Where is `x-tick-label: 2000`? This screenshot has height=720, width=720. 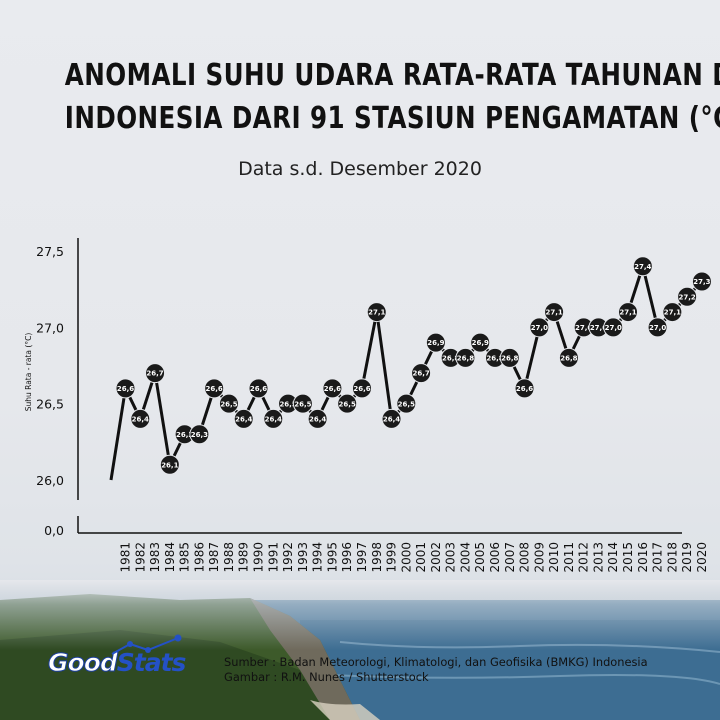 x-tick-label: 2000 is located at coordinates (406, 557).